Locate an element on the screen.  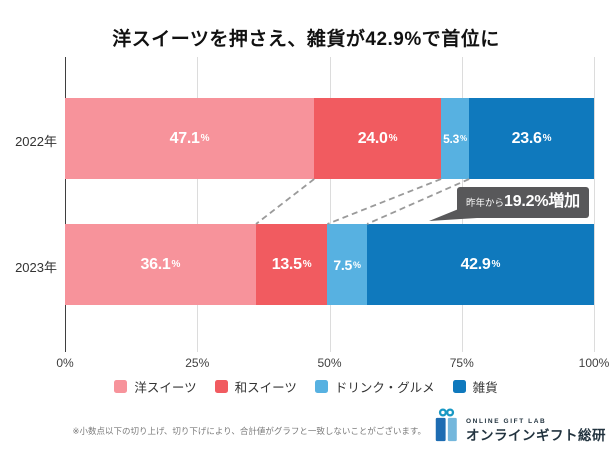
segment-value: 36.1 is located at coordinates (155, 264).